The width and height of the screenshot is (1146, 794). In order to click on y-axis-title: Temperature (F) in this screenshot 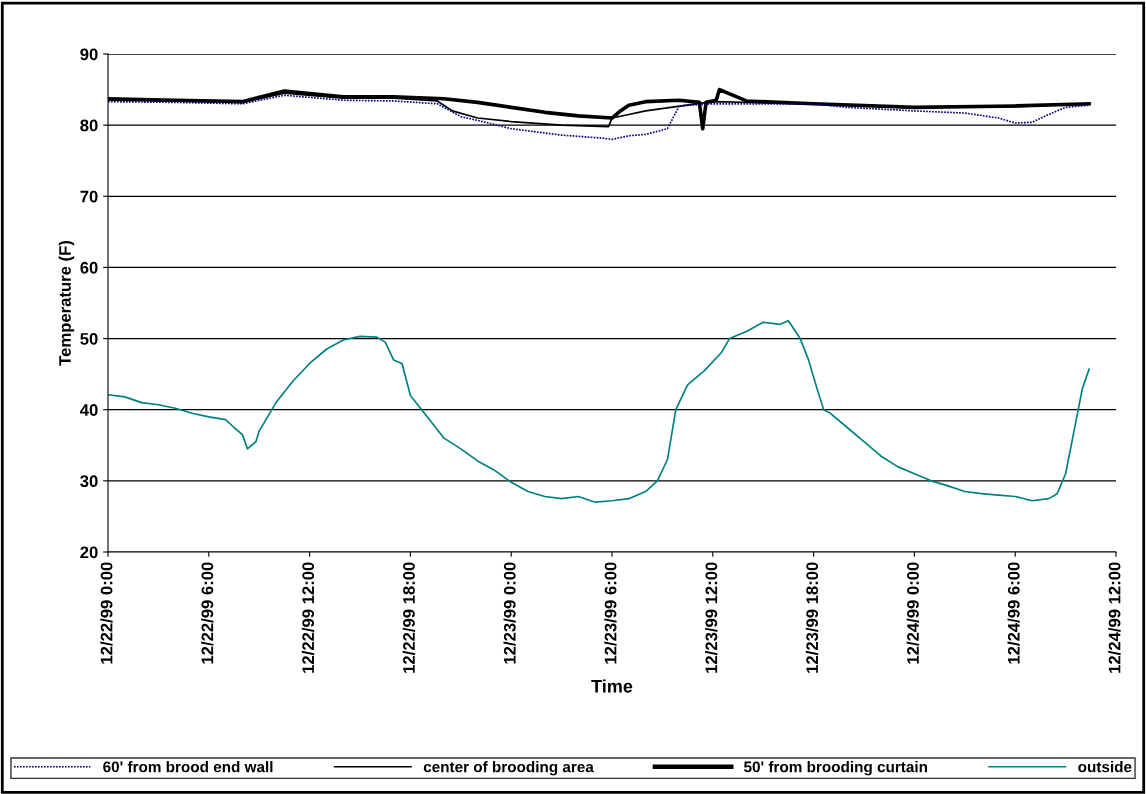, I will do `click(66, 303)`.